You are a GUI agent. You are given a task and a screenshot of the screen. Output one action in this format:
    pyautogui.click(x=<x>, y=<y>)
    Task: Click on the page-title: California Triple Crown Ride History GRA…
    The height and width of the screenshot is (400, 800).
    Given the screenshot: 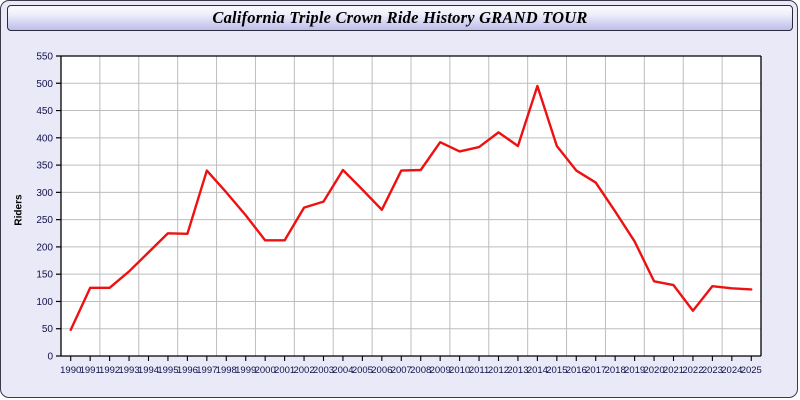 What is the action you would take?
    pyautogui.click(x=400, y=17)
    